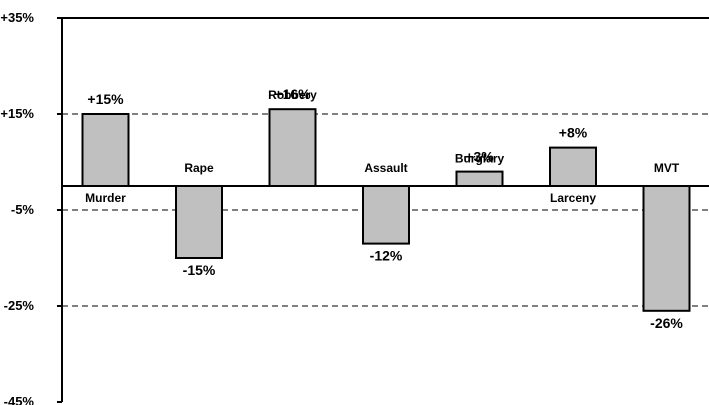 The height and width of the screenshot is (405, 709). What do you see at coordinates (17, 113) in the screenshot?
I see `y-tick-label: +15%` at bounding box center [17, 113].